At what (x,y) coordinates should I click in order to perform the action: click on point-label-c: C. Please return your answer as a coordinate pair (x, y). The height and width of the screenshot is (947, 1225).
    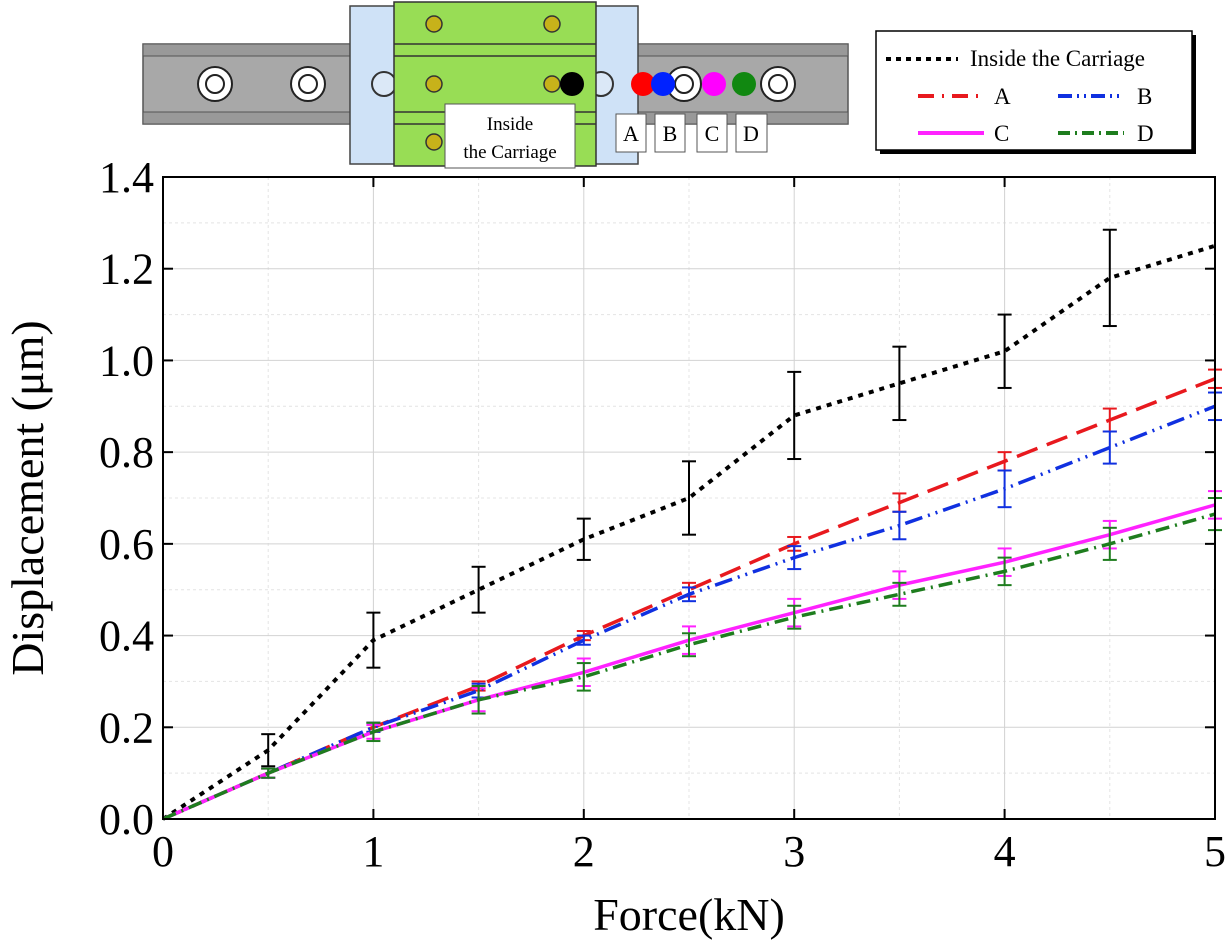
    Looking at the image, I should click on (712, 133).